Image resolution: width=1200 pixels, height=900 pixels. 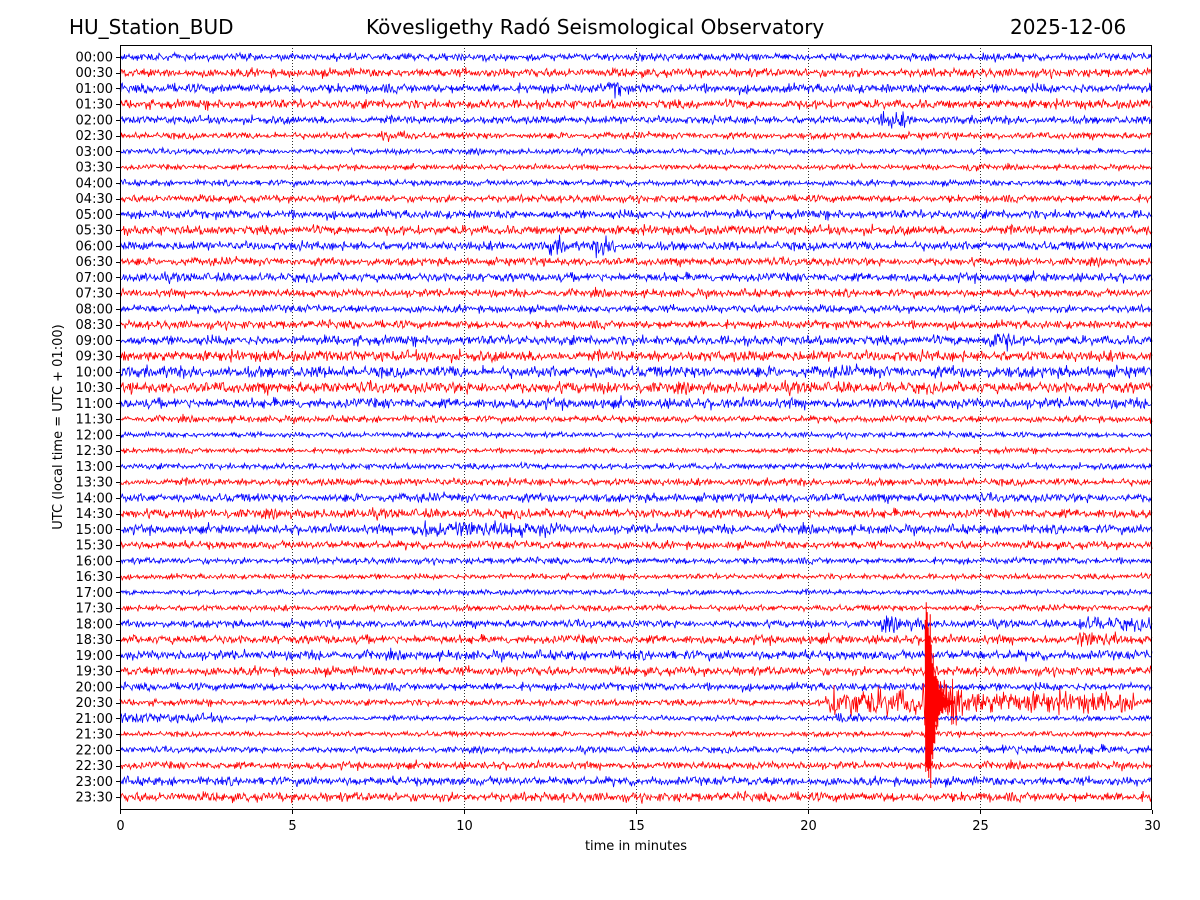 What do you see at coordinates (636, 686) in the screenshot?
I see `trace-2000` at bounding box center [636, 686].